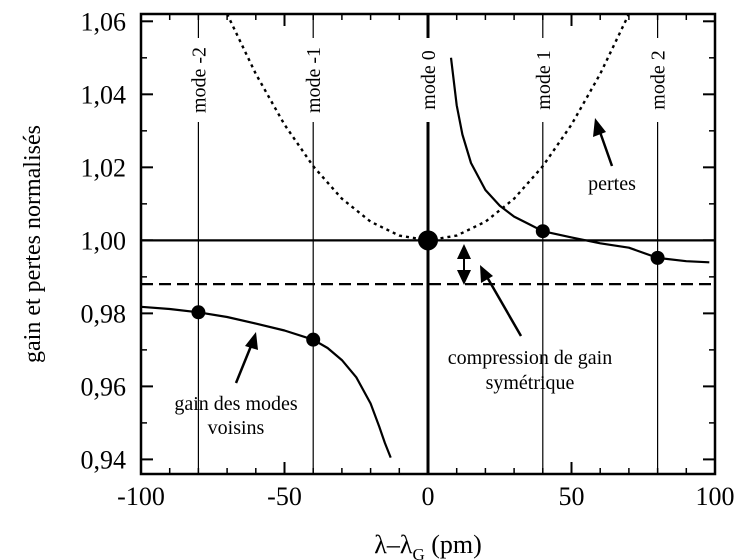 This screenshot has width=739, height=560. I want to click on x-tick-label: -50, so click(284, 496).